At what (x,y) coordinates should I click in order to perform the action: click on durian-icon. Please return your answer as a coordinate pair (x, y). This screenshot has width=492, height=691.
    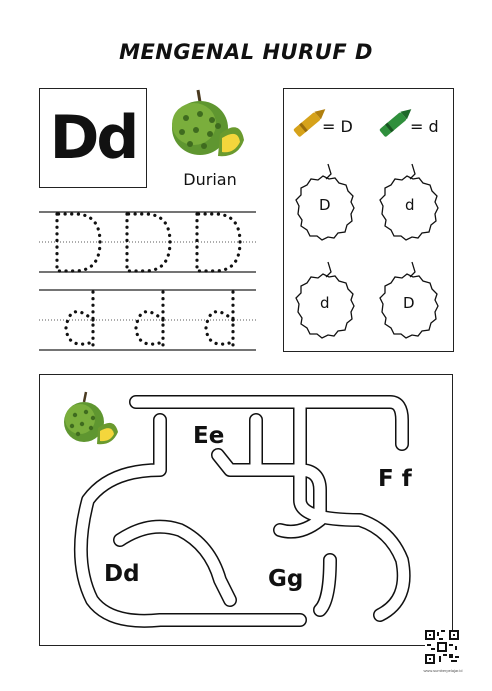
    Looking at the image, I should click on (208, 123).